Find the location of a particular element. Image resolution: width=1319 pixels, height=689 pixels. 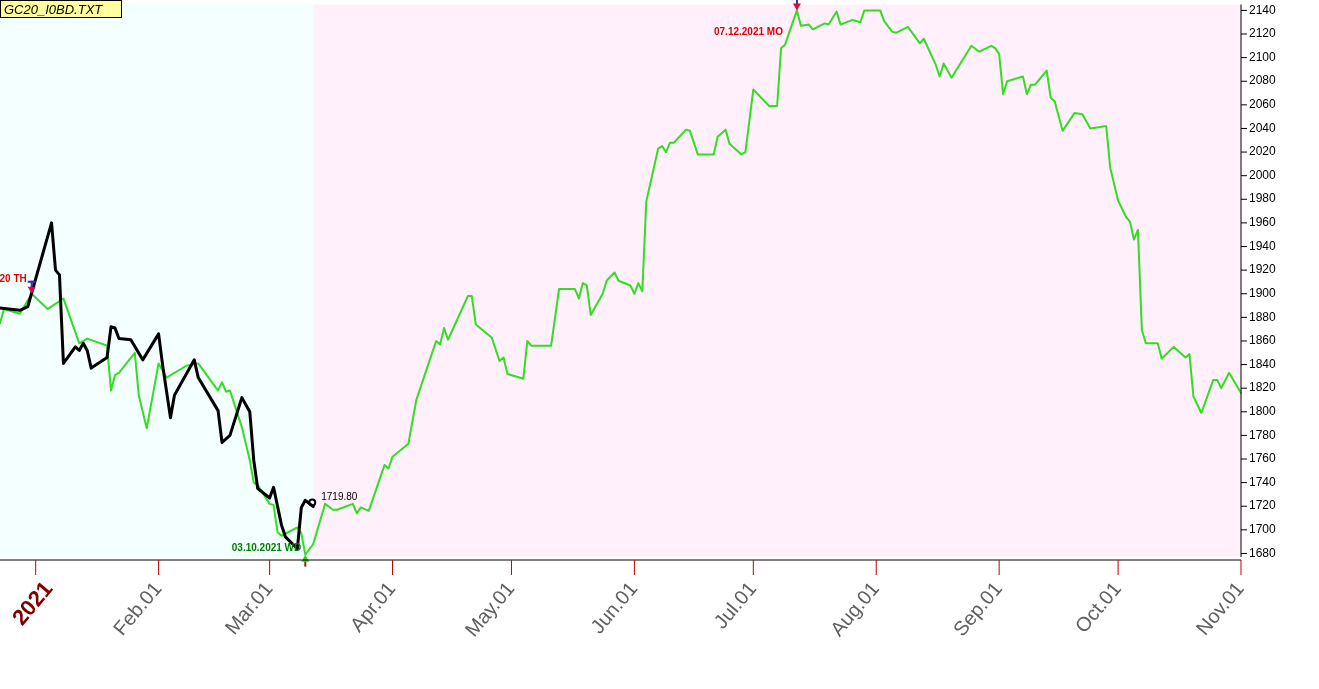

y-tick-label: 1980 is located at coordinates (1263, 198).